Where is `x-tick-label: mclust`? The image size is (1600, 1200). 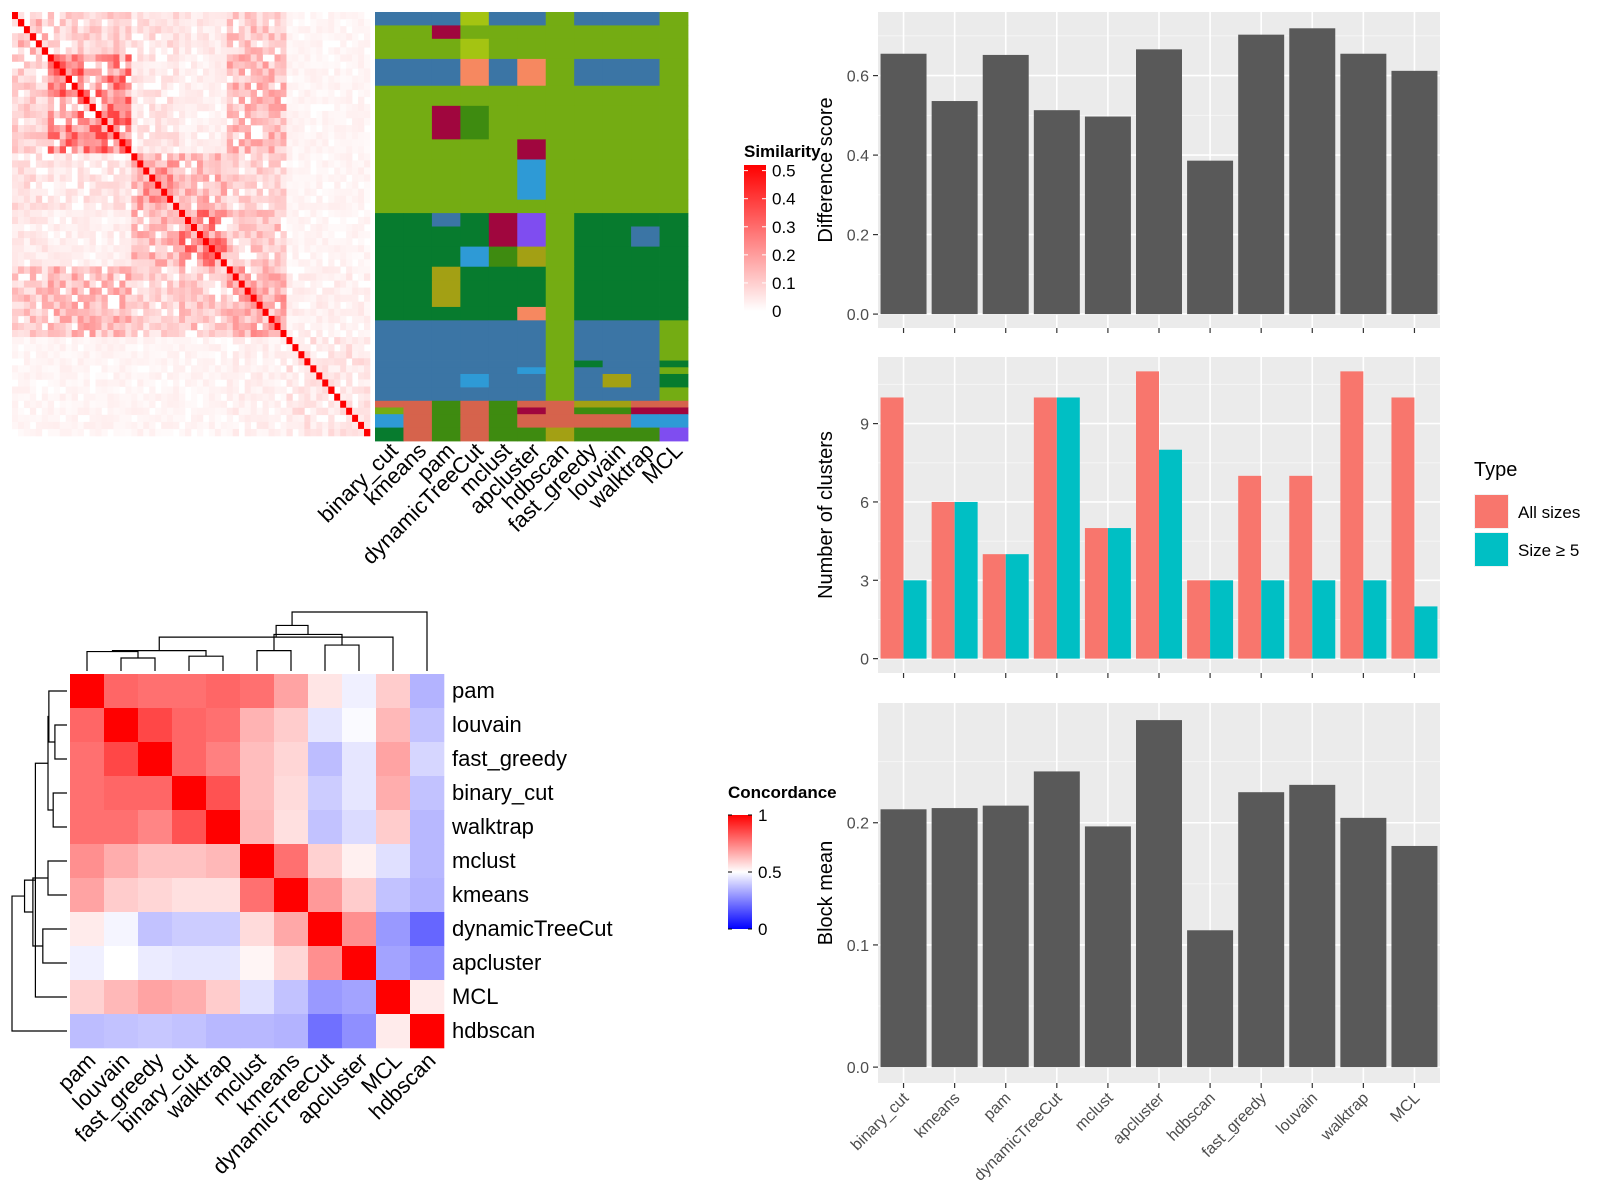
x-tick-label: mclust is located at coordinates (1094, 1111).